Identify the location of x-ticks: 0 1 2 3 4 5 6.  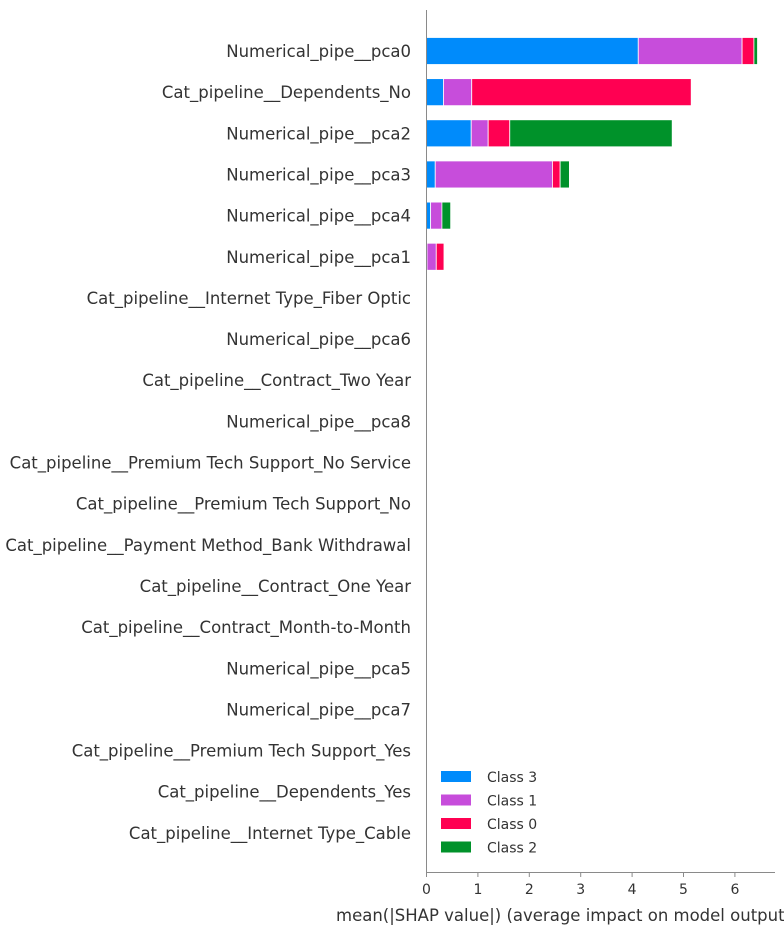
(580, 885).